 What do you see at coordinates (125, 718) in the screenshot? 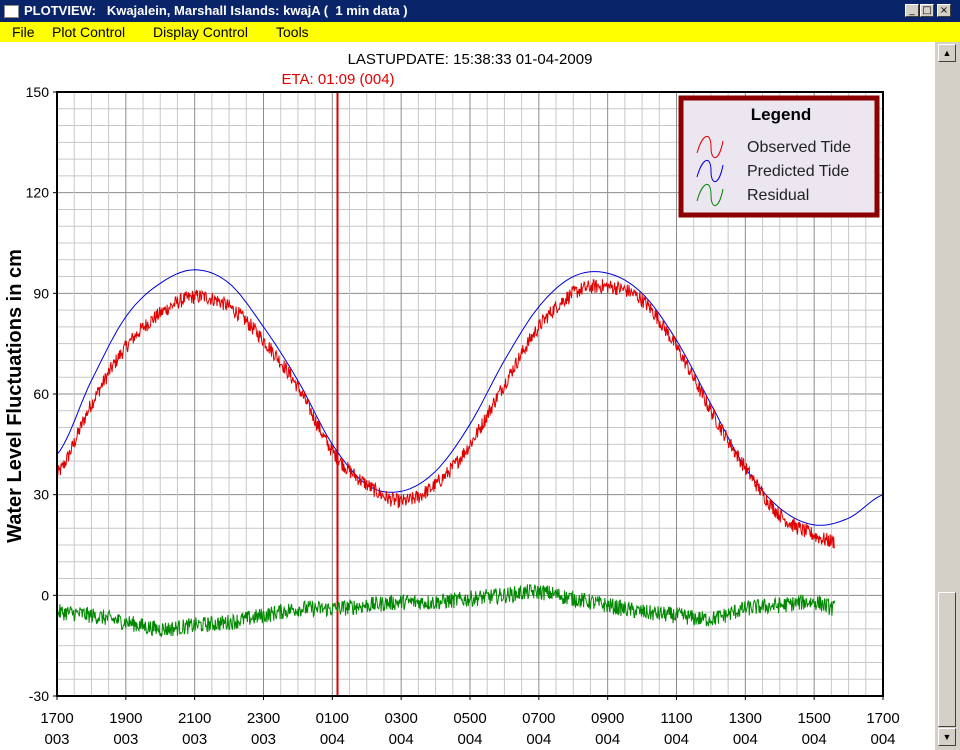
I see `x-tick-time-label: 1900` at bounding box center [125, 718].